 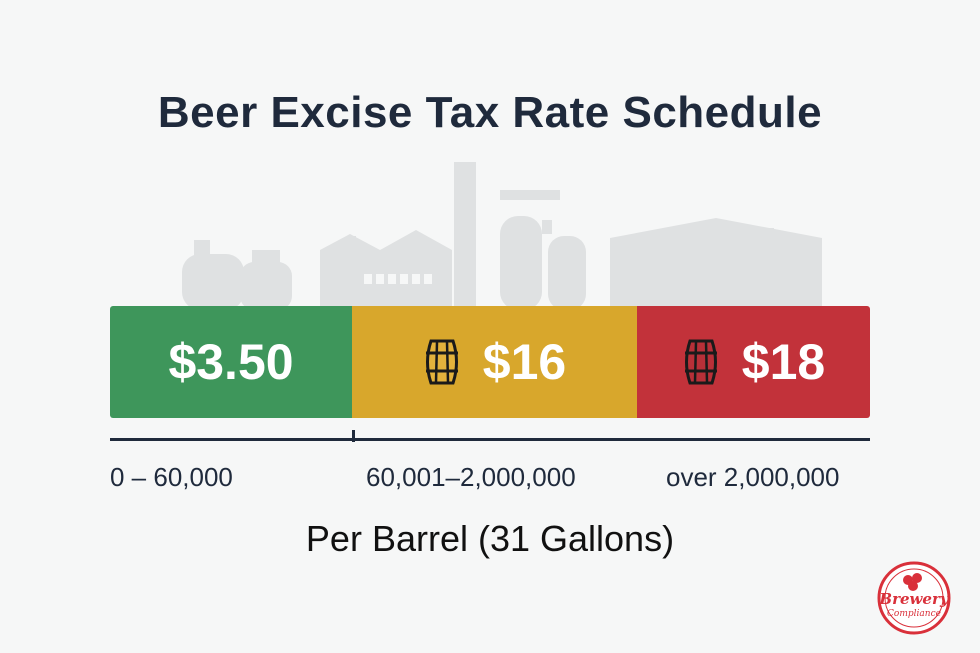 What do you see at coordinates (783, 362) in the screenshot?
I see `tier-3-rate: $18` at bounding box center [783, 362].